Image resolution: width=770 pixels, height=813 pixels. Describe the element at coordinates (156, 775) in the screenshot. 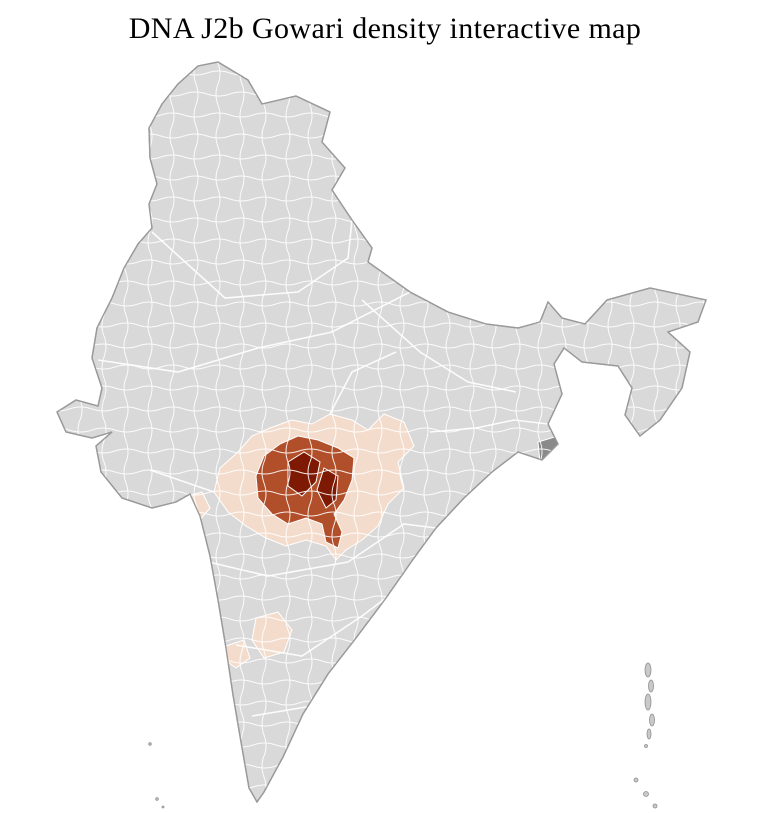

I see `lakshadweep-islands` at that location.